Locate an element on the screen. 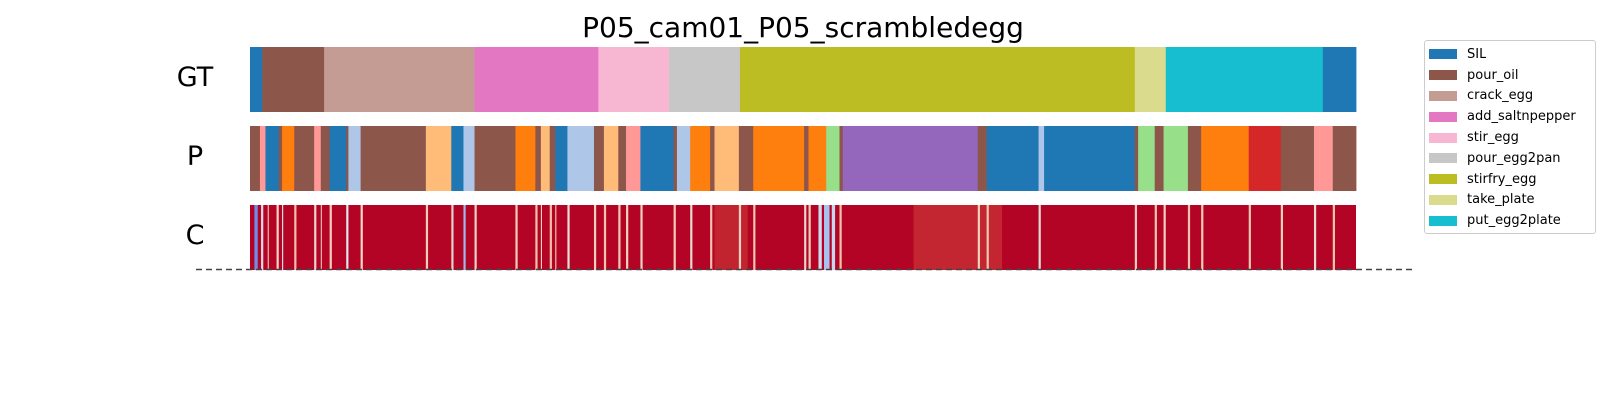 The height and width of the screenshot is (400, 1600). row-gt-bars is located at coordinates (803, 79).